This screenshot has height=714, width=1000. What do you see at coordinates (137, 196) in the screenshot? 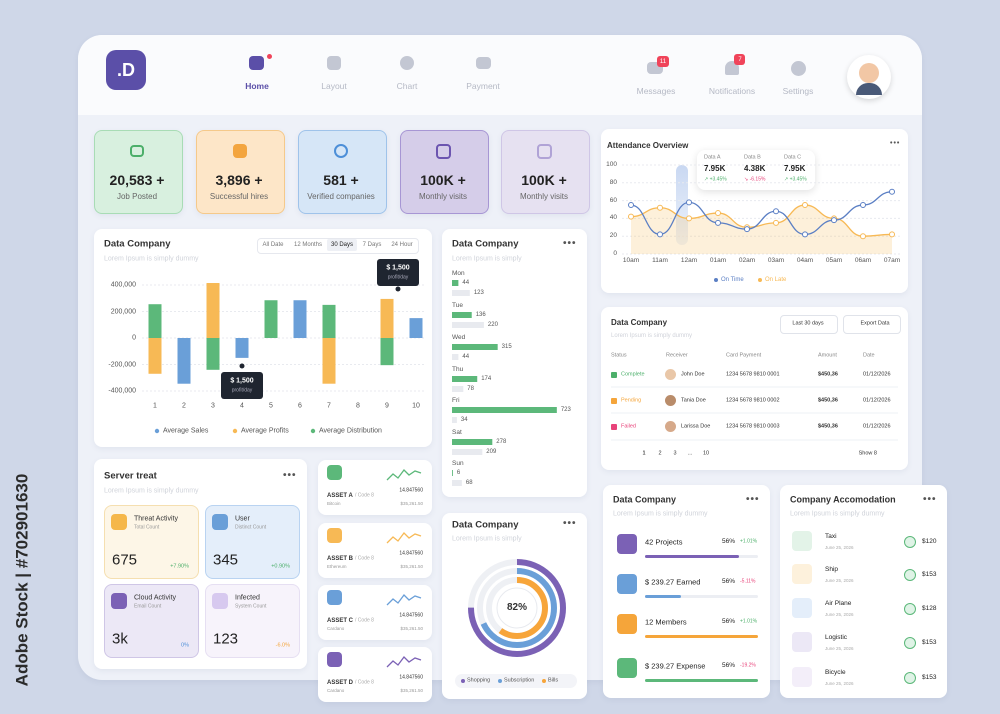
I see `stat-label: Job Posted` at bounding box center [137, 196].